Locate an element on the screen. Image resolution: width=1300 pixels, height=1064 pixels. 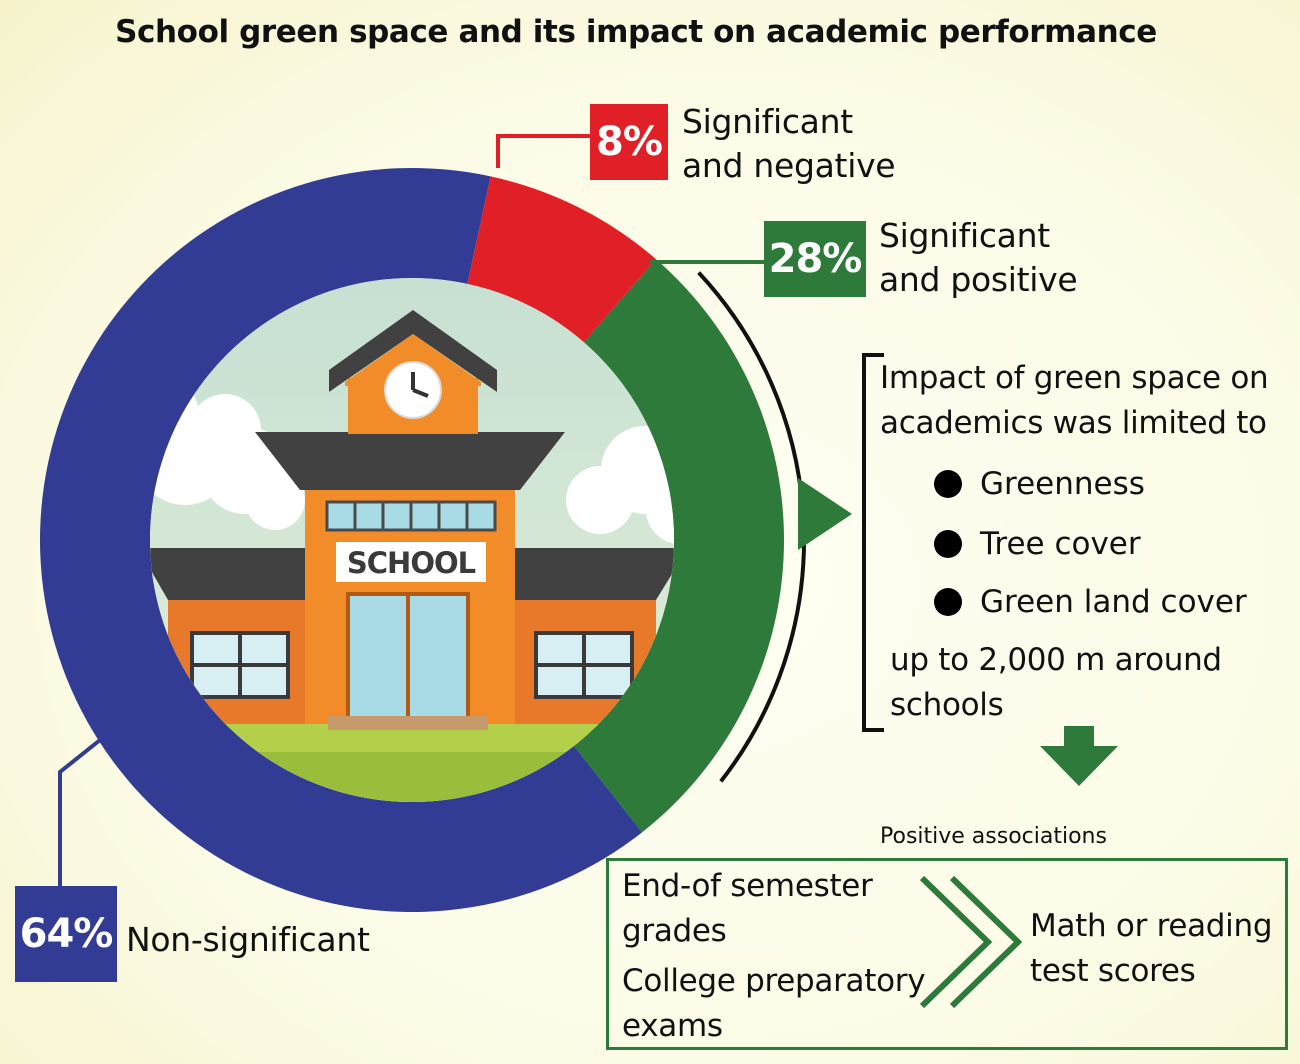
pointer-triangle is located at coordinates (825, 514).